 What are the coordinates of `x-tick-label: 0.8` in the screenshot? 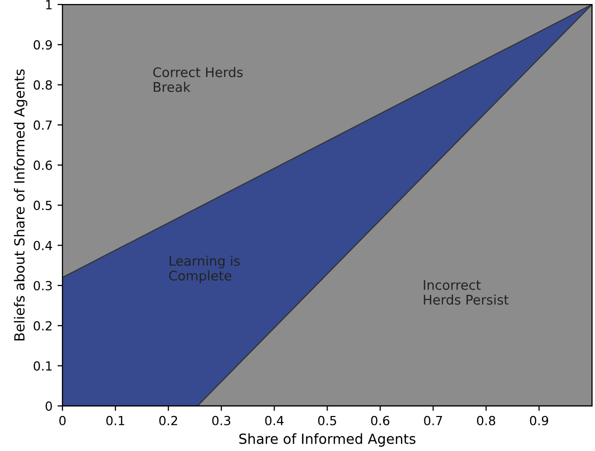 It's located at (486, 421).